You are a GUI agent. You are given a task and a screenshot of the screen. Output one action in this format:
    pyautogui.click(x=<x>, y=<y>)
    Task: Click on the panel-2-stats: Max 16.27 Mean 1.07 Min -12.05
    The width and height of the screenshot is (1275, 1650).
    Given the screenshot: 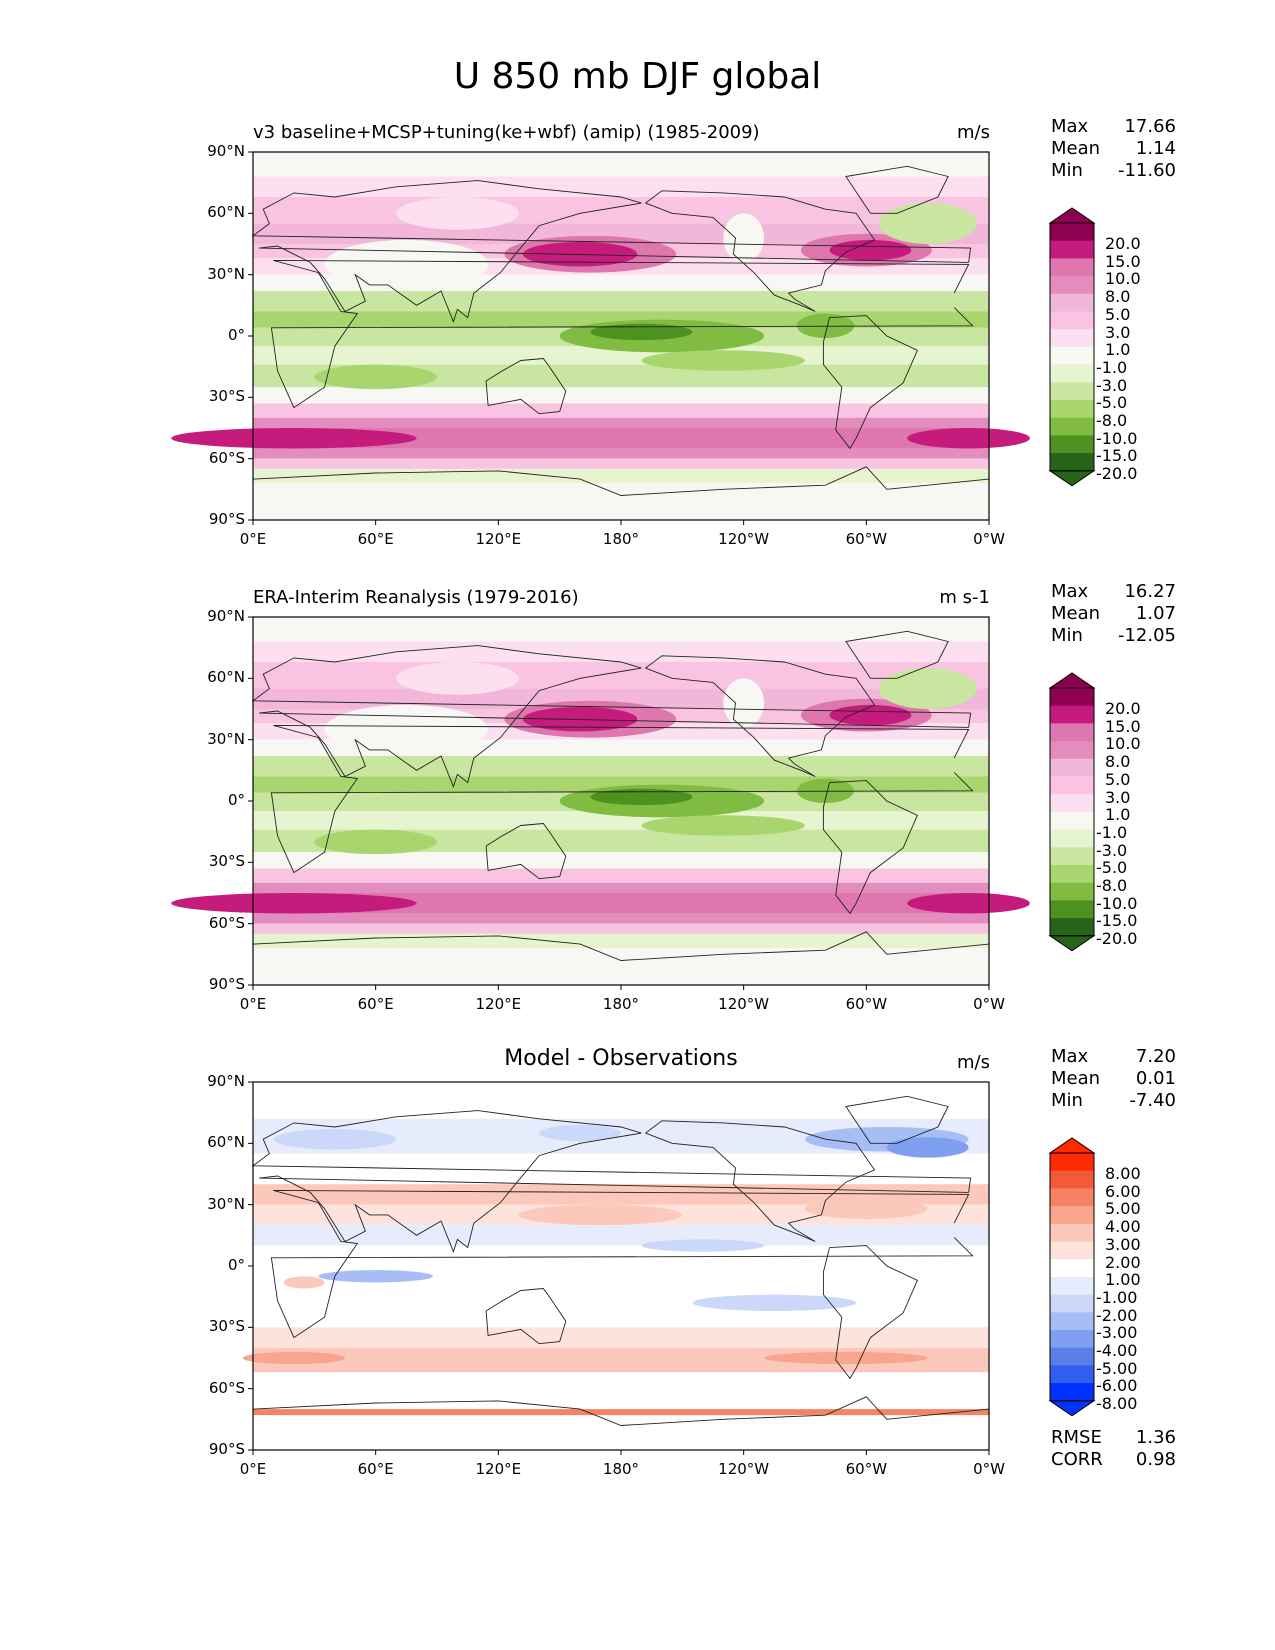 What is the action you would take?
    pyautogui.click(x=1113, y=614)
    